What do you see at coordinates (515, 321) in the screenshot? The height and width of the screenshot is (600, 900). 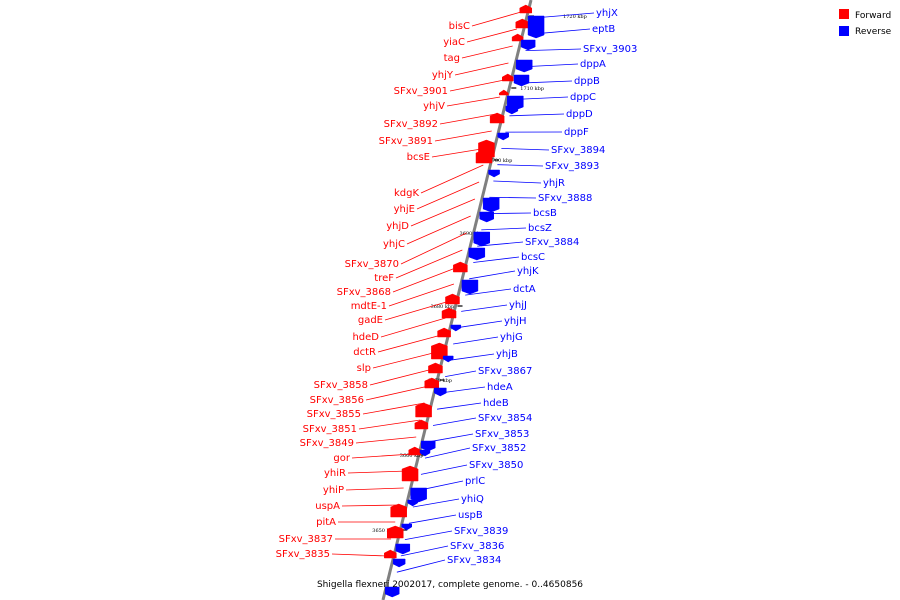 I see `gene-label-yhjh: yhjH` at bounding box center [515, 321].